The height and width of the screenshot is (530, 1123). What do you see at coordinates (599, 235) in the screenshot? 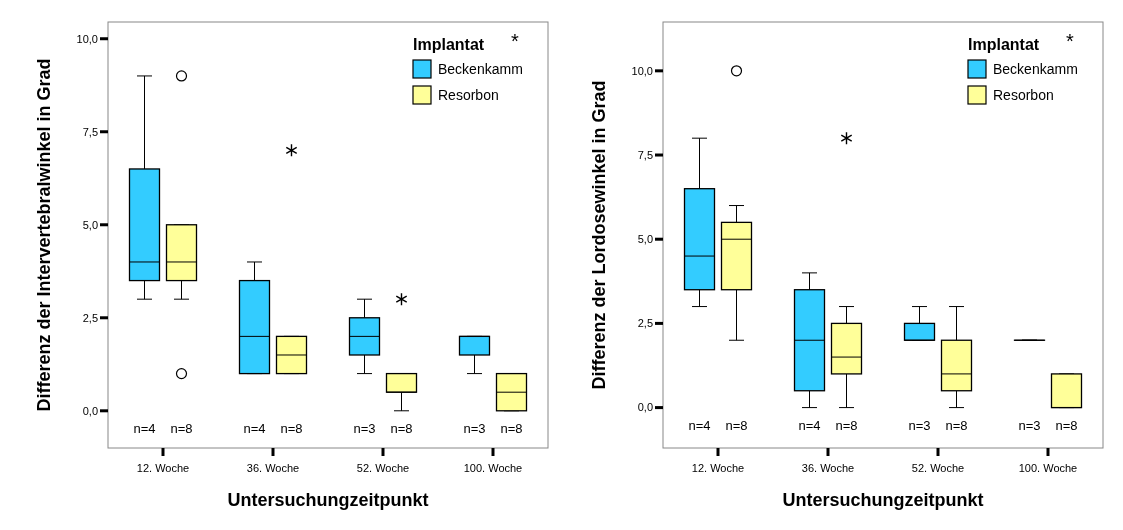
I see `y-axis-title: Differenz der Lordosewinkel in Grad` at bounding box center [599, 235].